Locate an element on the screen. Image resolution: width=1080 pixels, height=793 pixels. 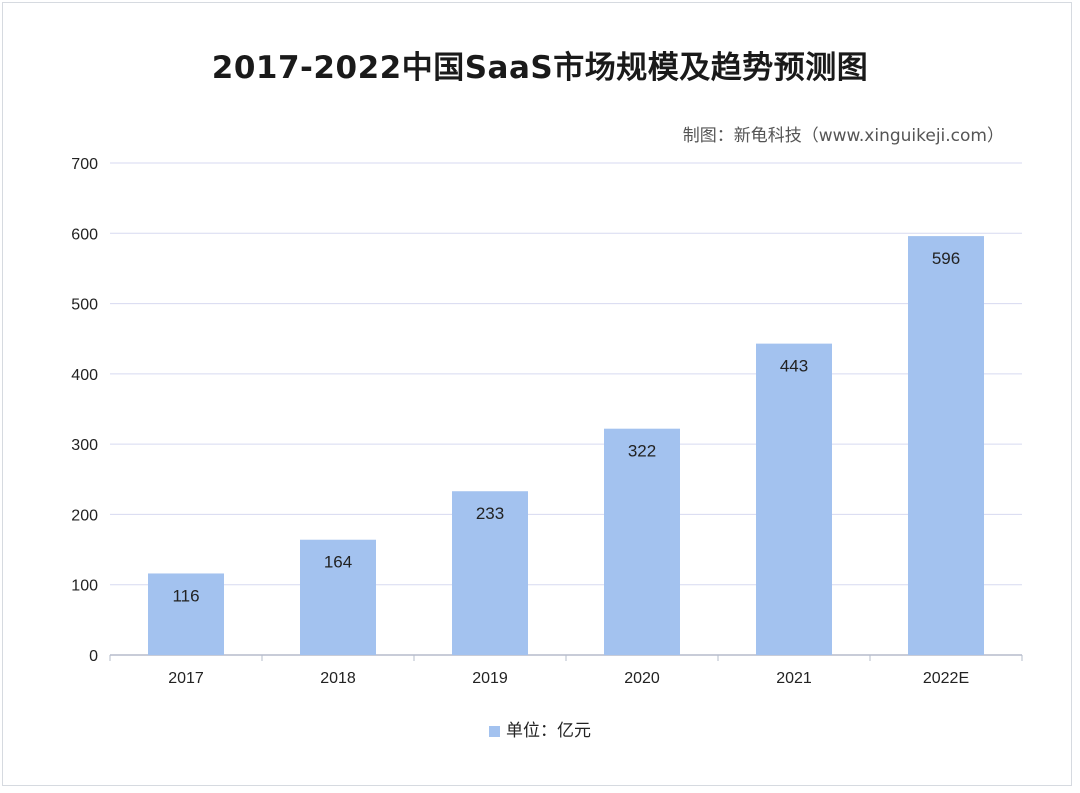
y-tick-label: 100 is located at coordinates (84, 586).